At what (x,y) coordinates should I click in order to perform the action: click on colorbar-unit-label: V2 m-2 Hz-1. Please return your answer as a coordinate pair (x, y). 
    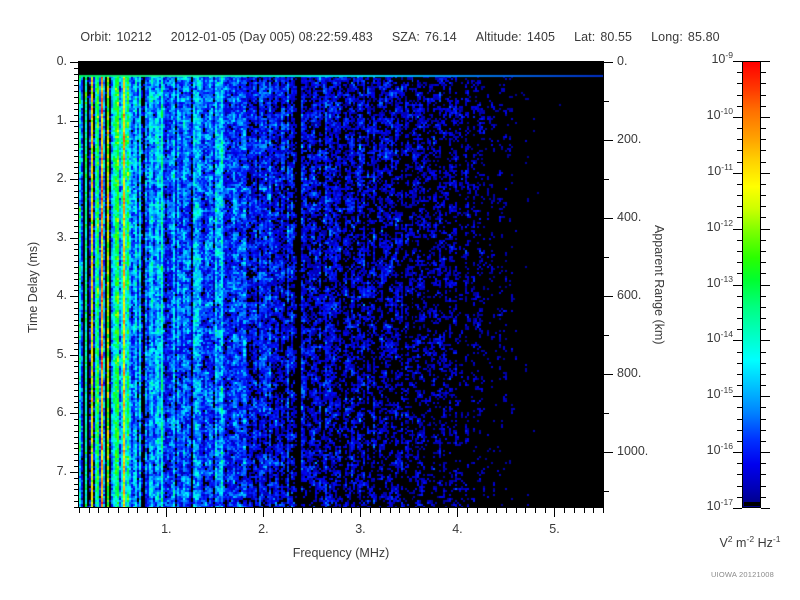
    Looking at the image, I should click on (750, 541).